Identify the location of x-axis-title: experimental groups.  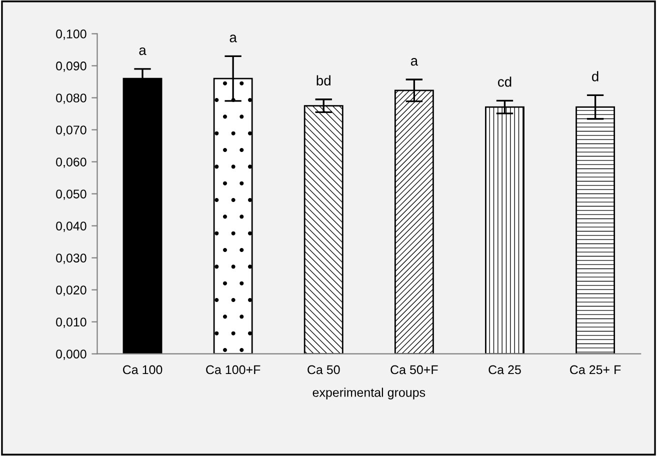
(369, 394).